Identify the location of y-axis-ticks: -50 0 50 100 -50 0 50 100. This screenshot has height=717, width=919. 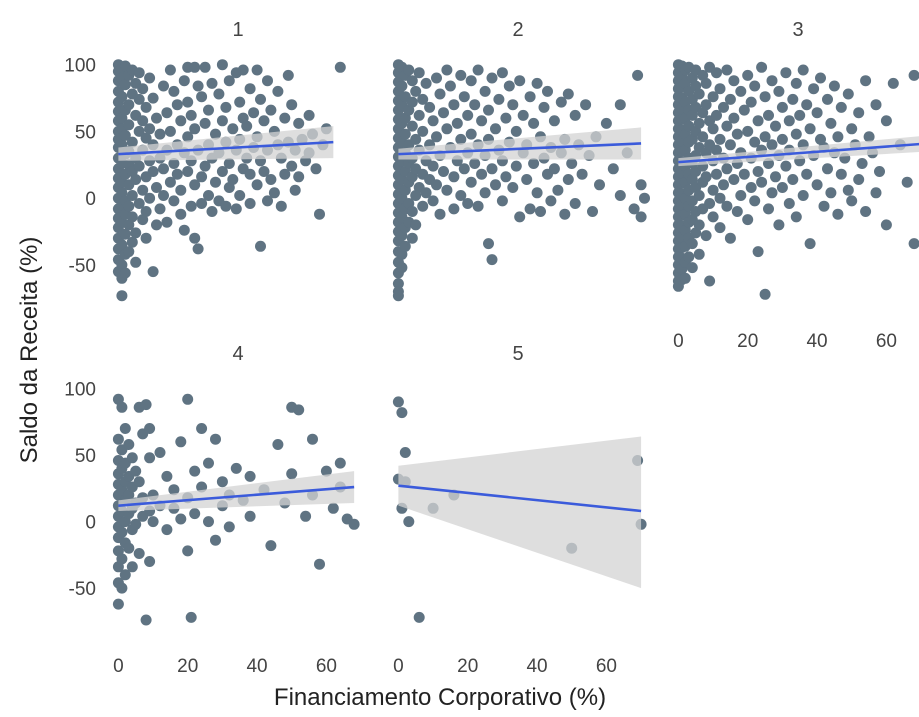
(80, 328).